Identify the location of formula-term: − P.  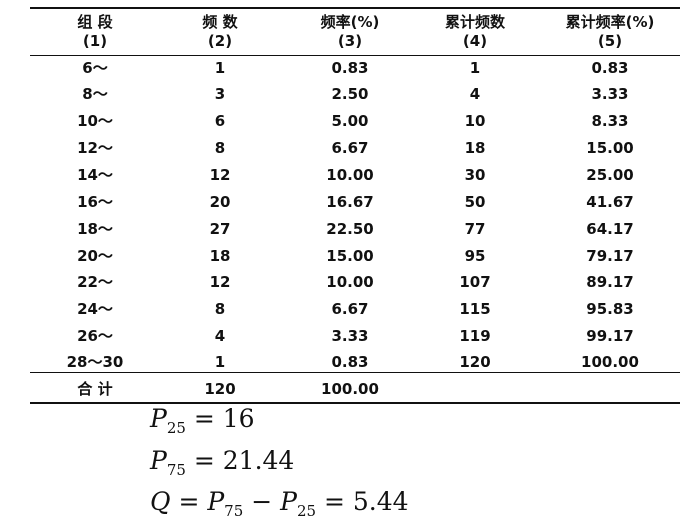
(270, 501).